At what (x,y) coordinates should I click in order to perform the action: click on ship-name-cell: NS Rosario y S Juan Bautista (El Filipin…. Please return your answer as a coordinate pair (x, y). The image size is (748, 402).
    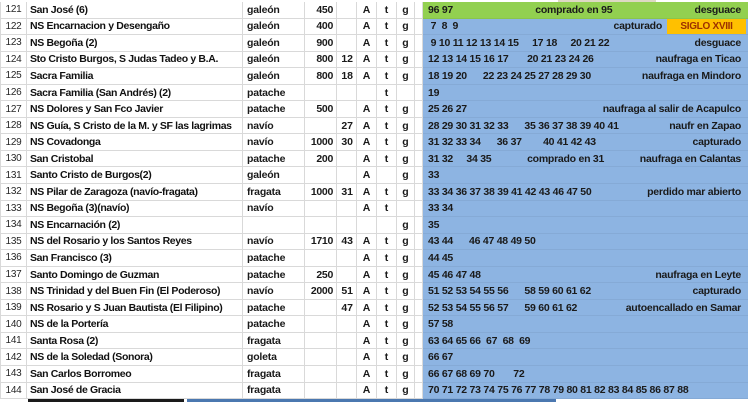
    Looking at the image, I should click on (135, 308).